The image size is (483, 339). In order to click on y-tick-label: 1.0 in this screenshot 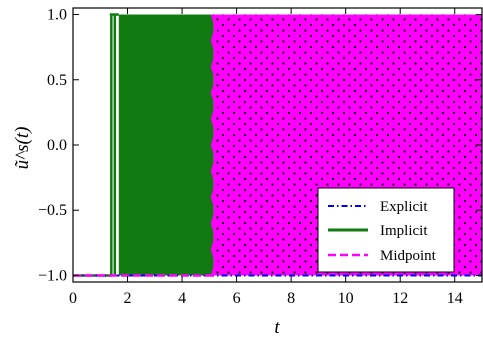, I will do `click(57, 15)`.